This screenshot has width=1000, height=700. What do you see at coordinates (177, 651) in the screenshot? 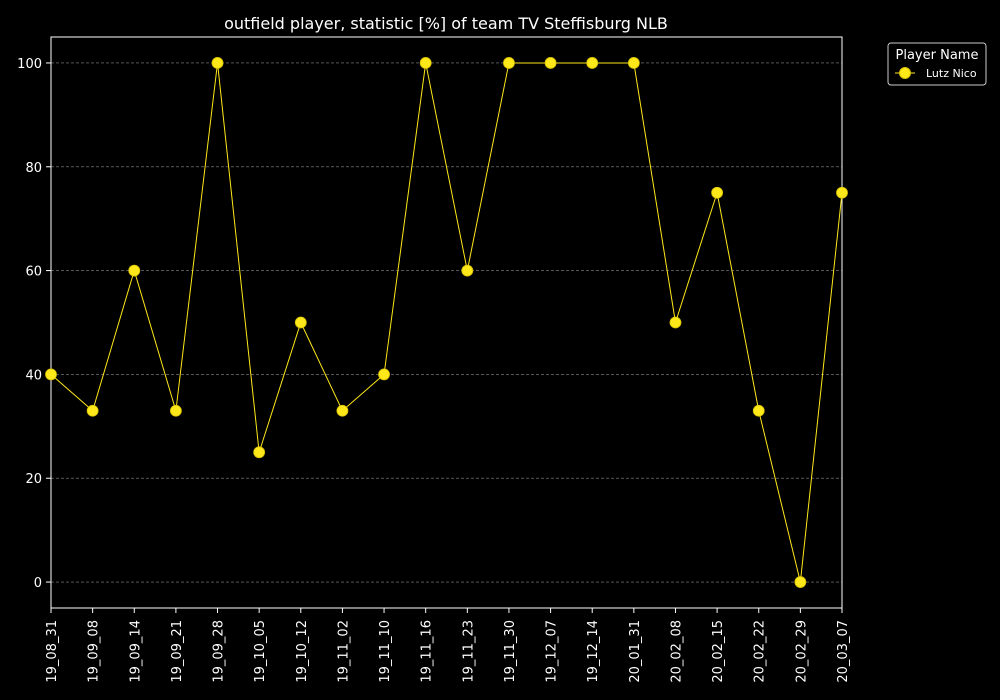
I see `x-tick-label: 19_09_21` at bounding box center [177, 651].